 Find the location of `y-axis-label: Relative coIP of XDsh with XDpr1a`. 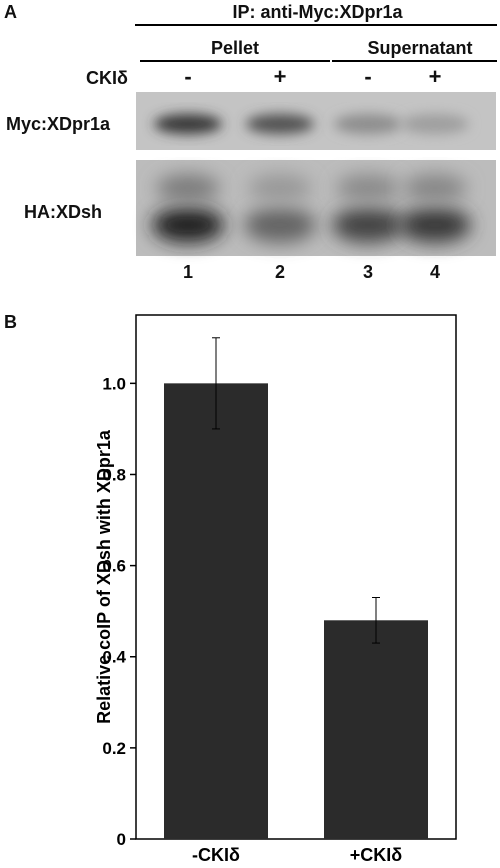

y-axis-label: Relative coIP of XDsh with XDpr1a is located at coordinates (104, 576).